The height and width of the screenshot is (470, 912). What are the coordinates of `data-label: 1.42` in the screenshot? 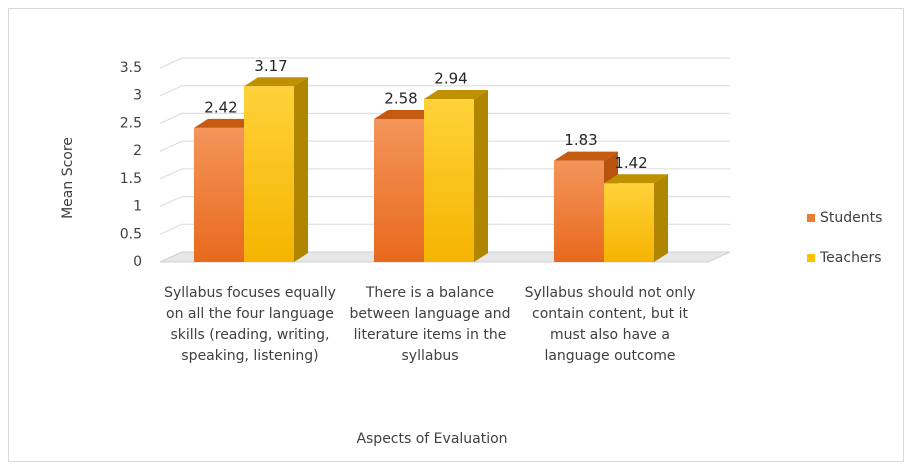 It's located at (630, 163).